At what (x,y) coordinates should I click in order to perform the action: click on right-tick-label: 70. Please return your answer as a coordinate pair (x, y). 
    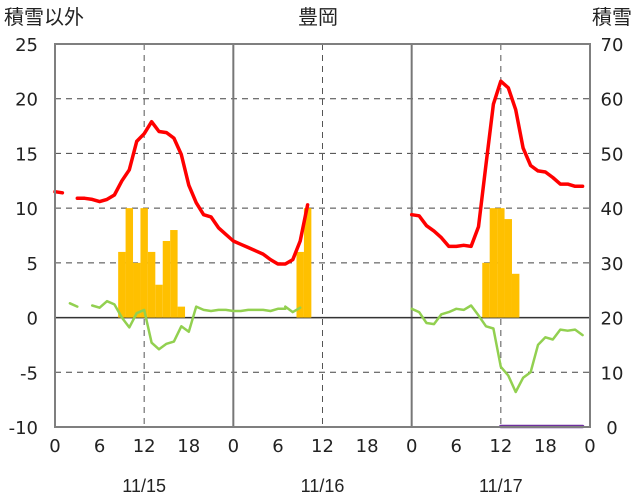
    Looking at the image, I should click on (612, 45).